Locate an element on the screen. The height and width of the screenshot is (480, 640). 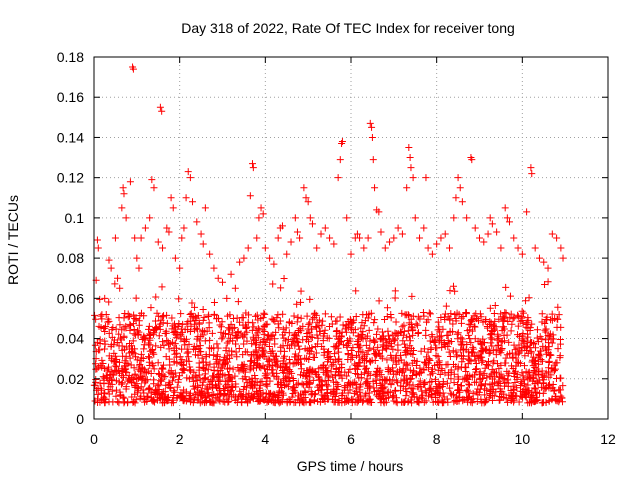
y-tick-label: 0.06 is located at coordinates (70, 298).